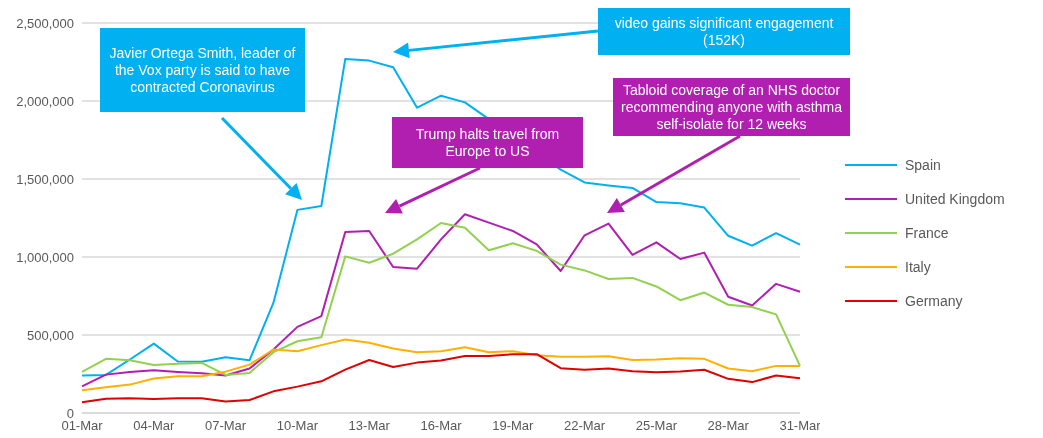 The height and width of the screenshot is (438, 1043). I want to click on legend-label: Germany, so click(934, 301).